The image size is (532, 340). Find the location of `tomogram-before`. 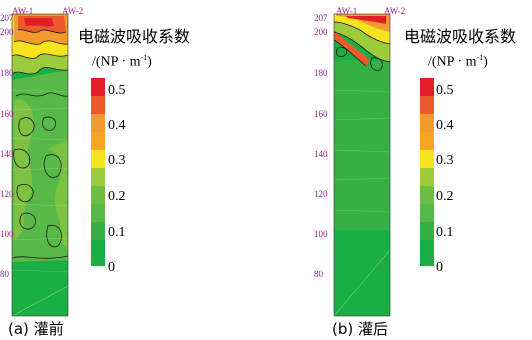

tomogram-before is located at coordinates (40, 165).